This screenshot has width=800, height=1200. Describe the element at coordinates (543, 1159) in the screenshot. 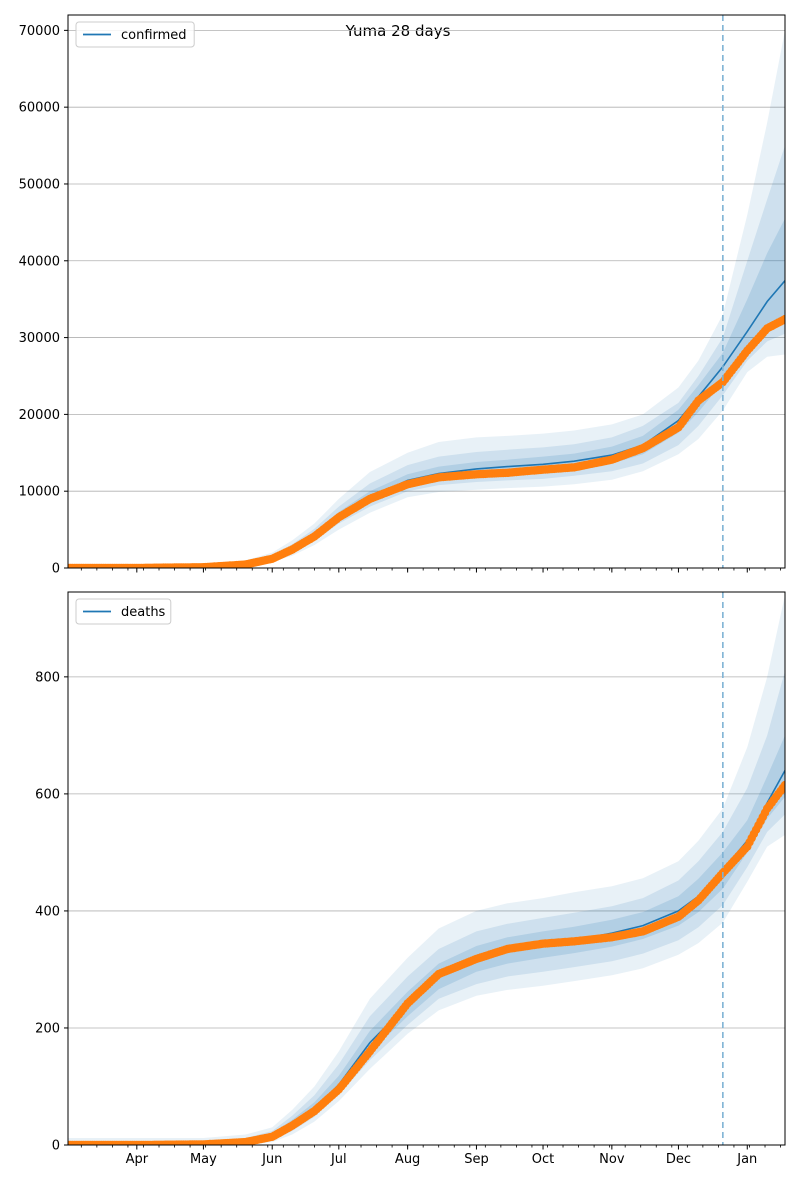

I see `x-tick-label: Oct` at that location.